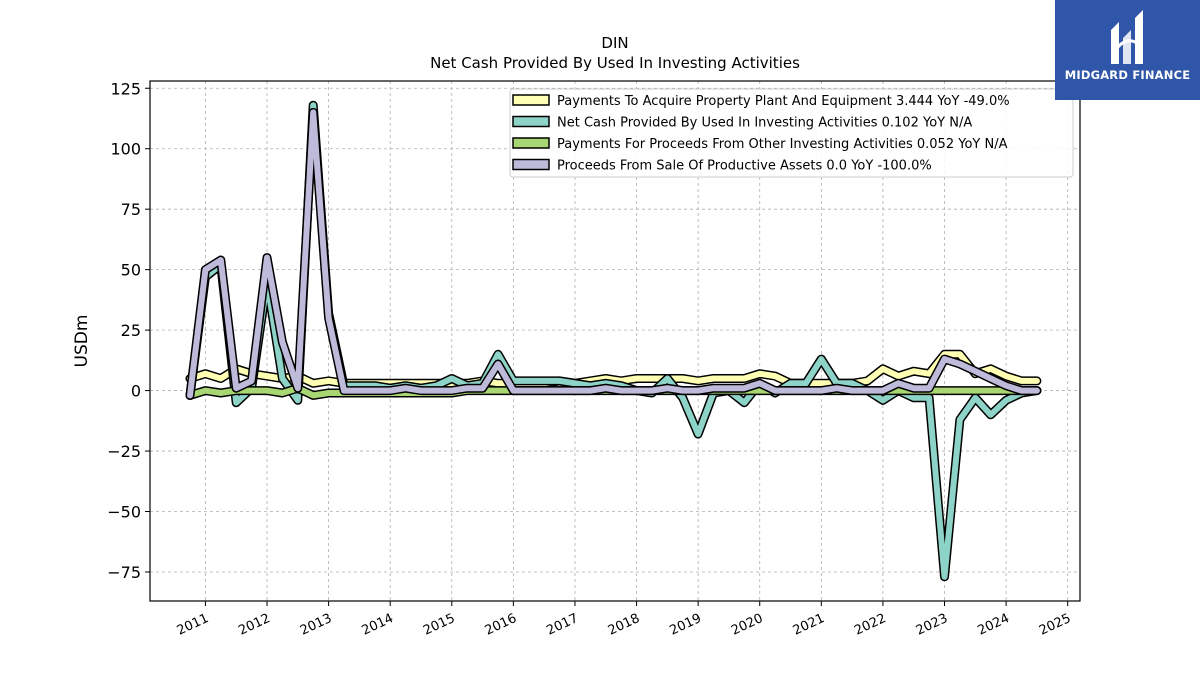 The height and width of the screenshot is (675, 1200). I want to click on y-axis: 125 100 75 50 25 0 −25 −50 −75, so click(128, 330).